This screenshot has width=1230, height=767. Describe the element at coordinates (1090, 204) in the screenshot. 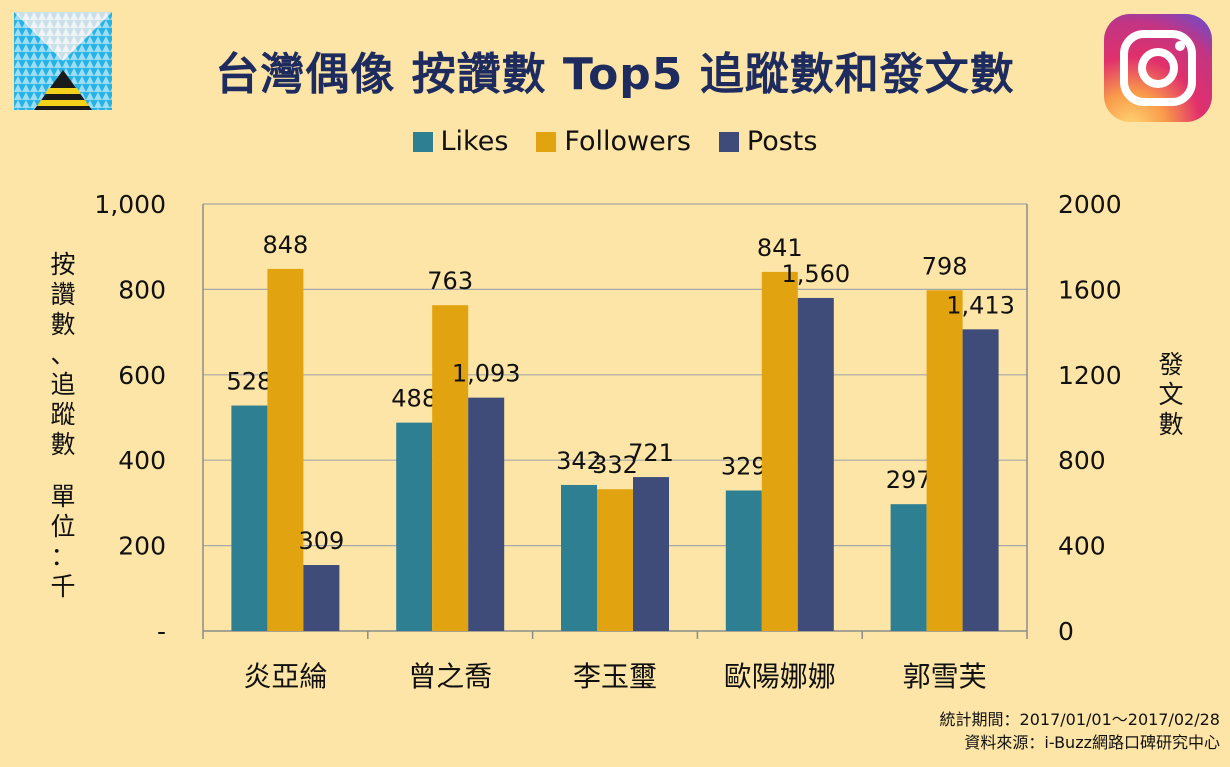

I see `right-tick-label: 2000` at that location.